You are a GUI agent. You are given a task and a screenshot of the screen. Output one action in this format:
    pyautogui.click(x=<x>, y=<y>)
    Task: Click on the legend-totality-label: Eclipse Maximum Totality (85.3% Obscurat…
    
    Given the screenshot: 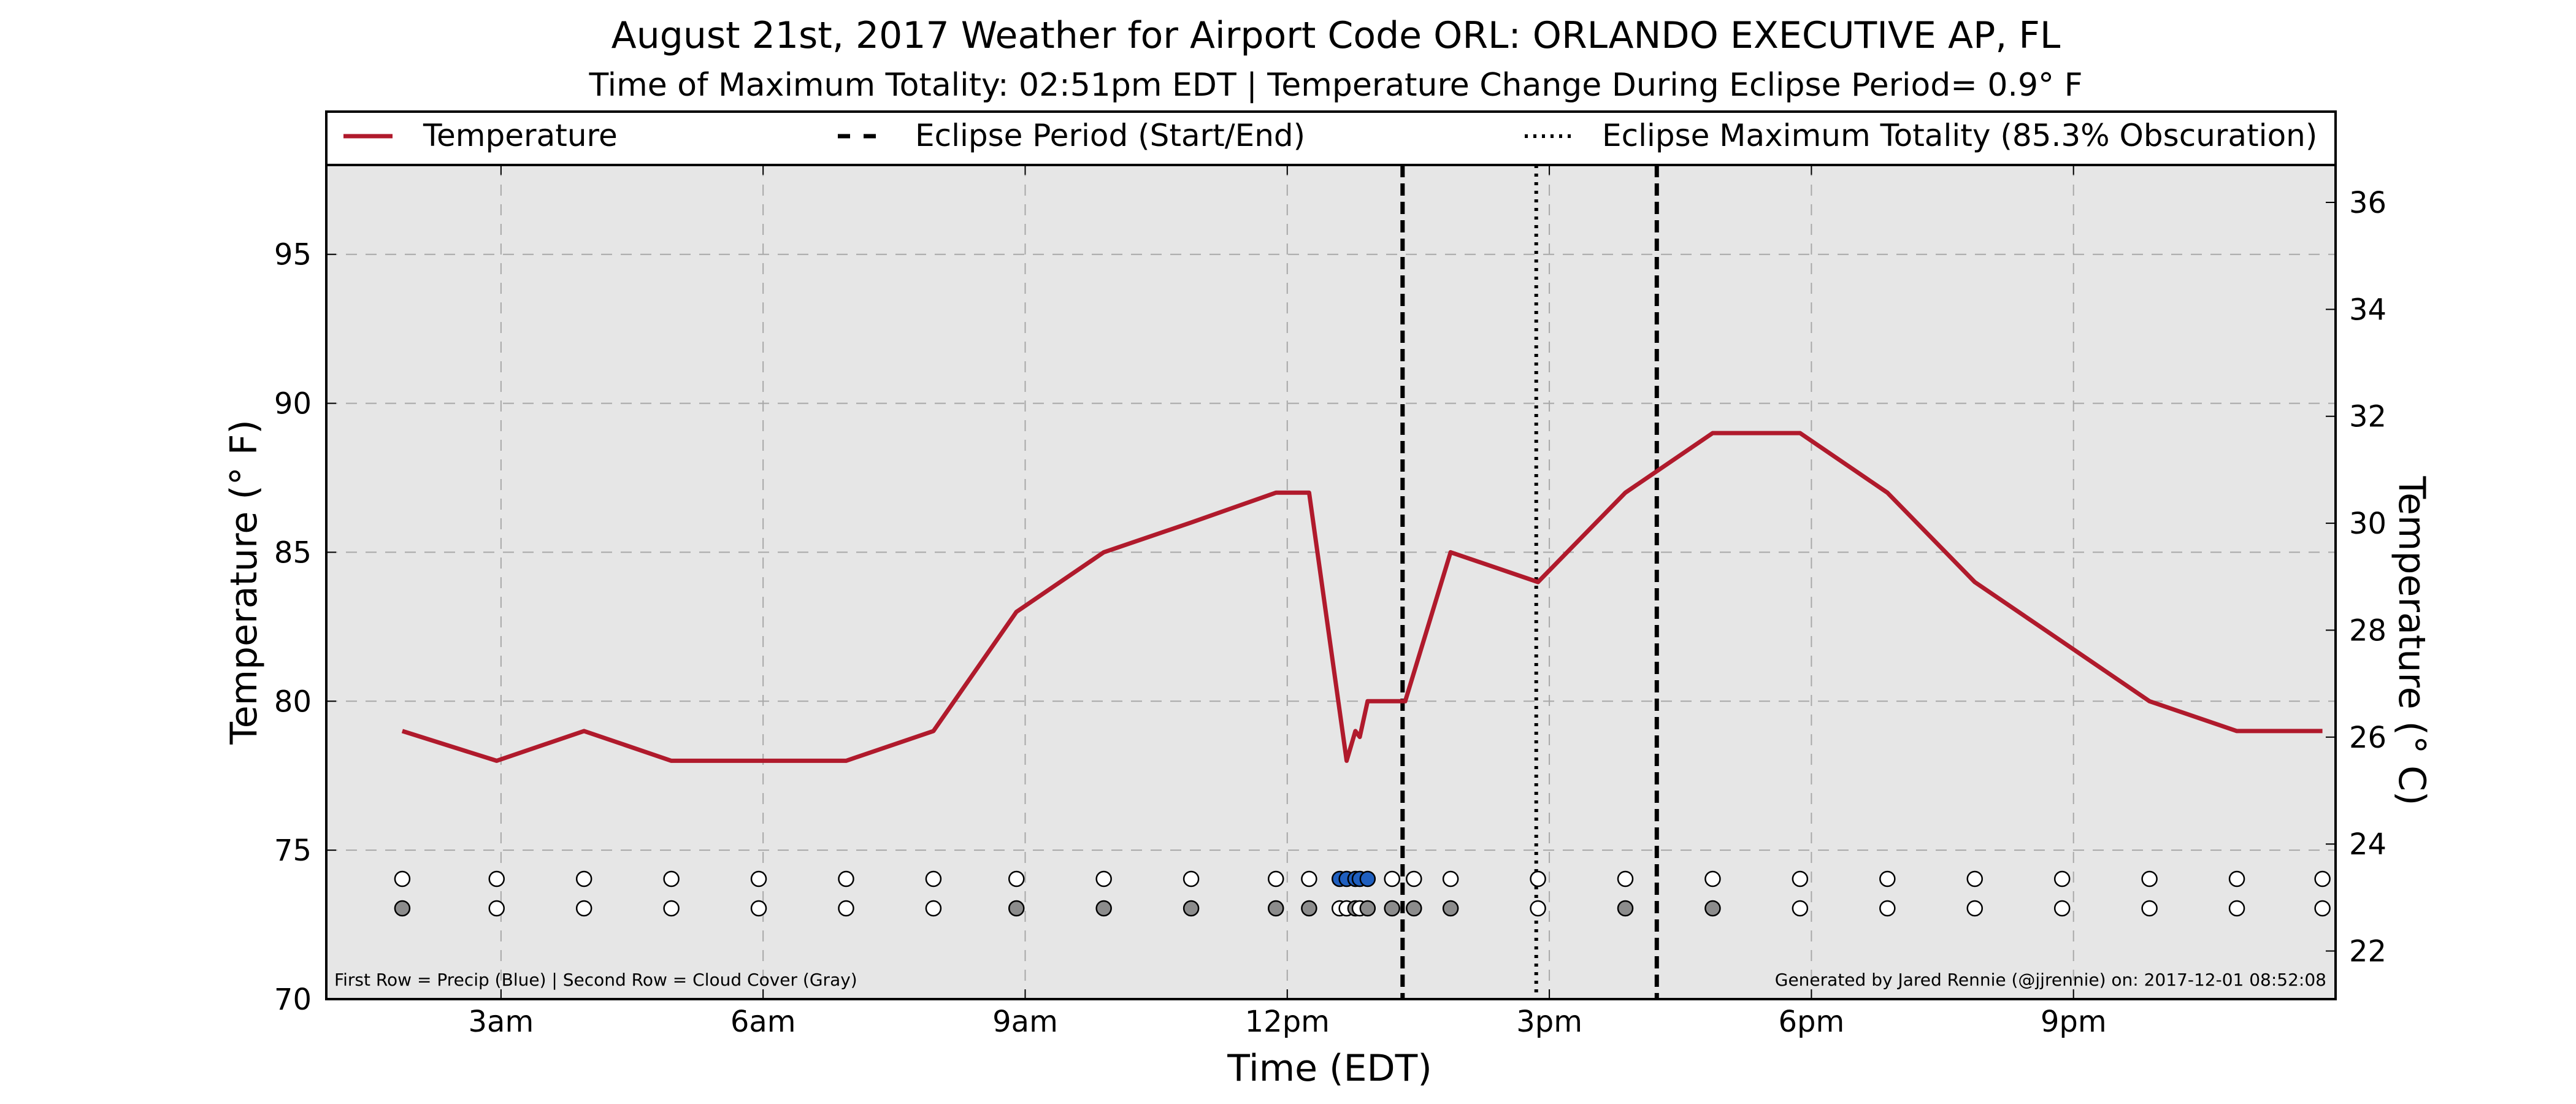 What is the action you would take?
    pyautogui.click(x=1959, y=135)
    